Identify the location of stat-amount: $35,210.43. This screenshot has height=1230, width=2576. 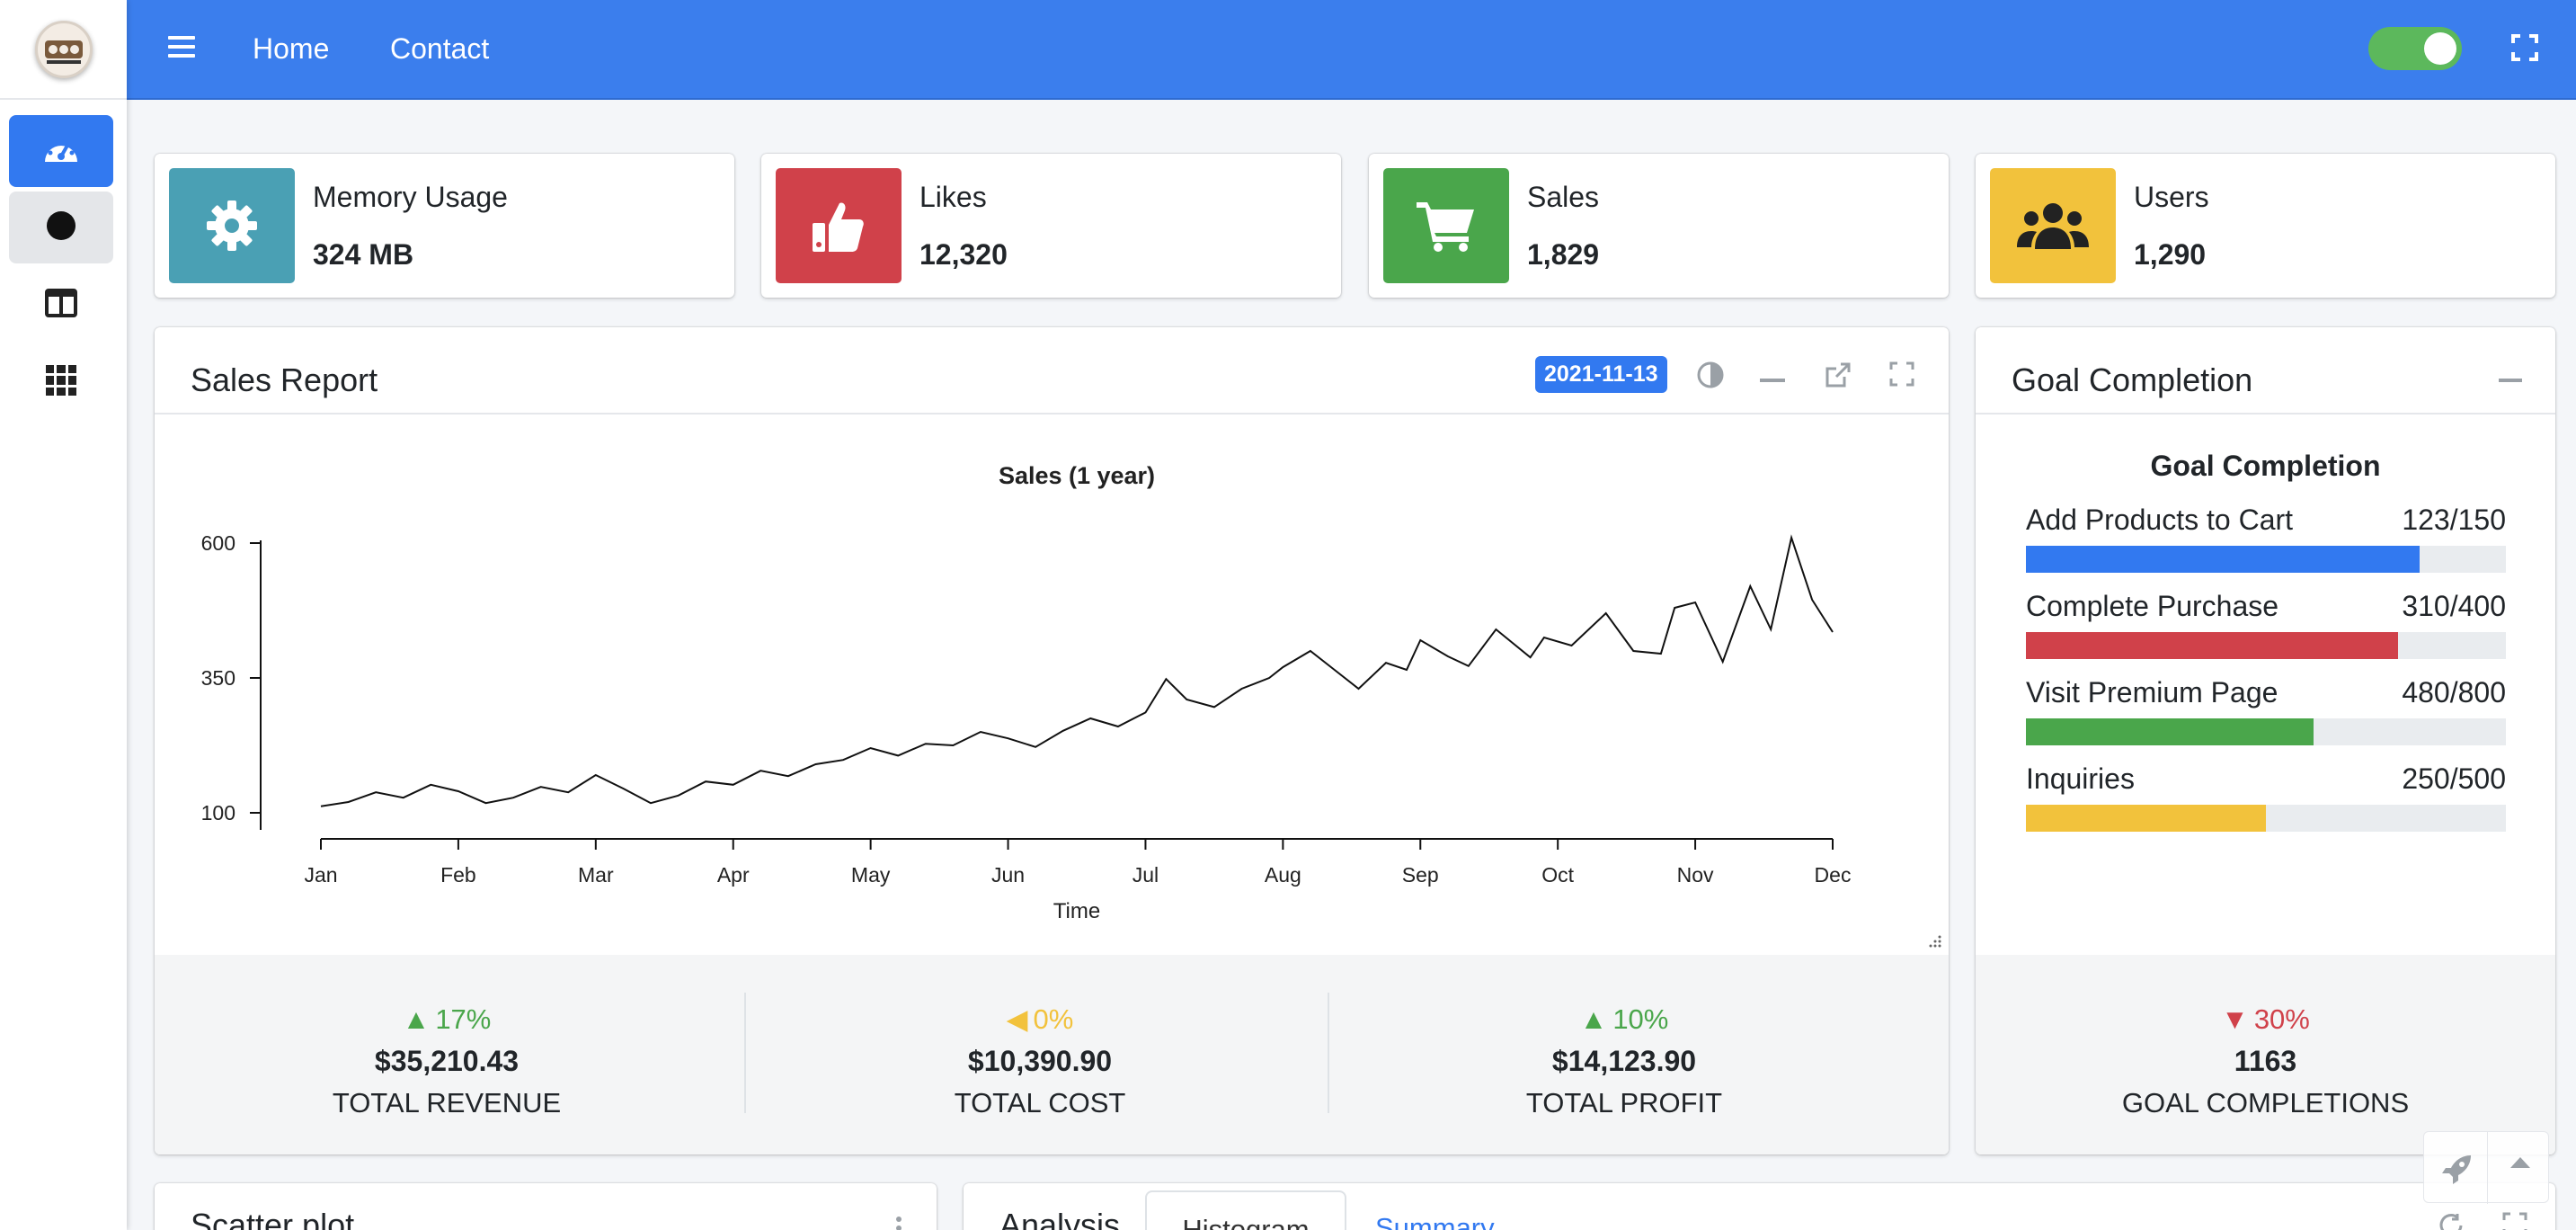
(447, 1061).